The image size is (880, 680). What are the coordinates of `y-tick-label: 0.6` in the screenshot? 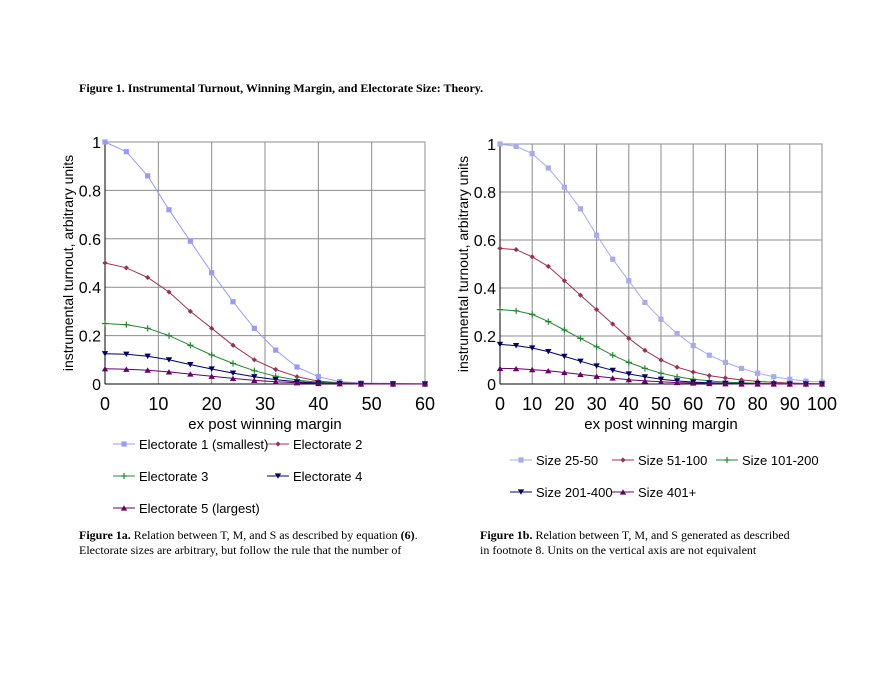 It's located at (485, 241).